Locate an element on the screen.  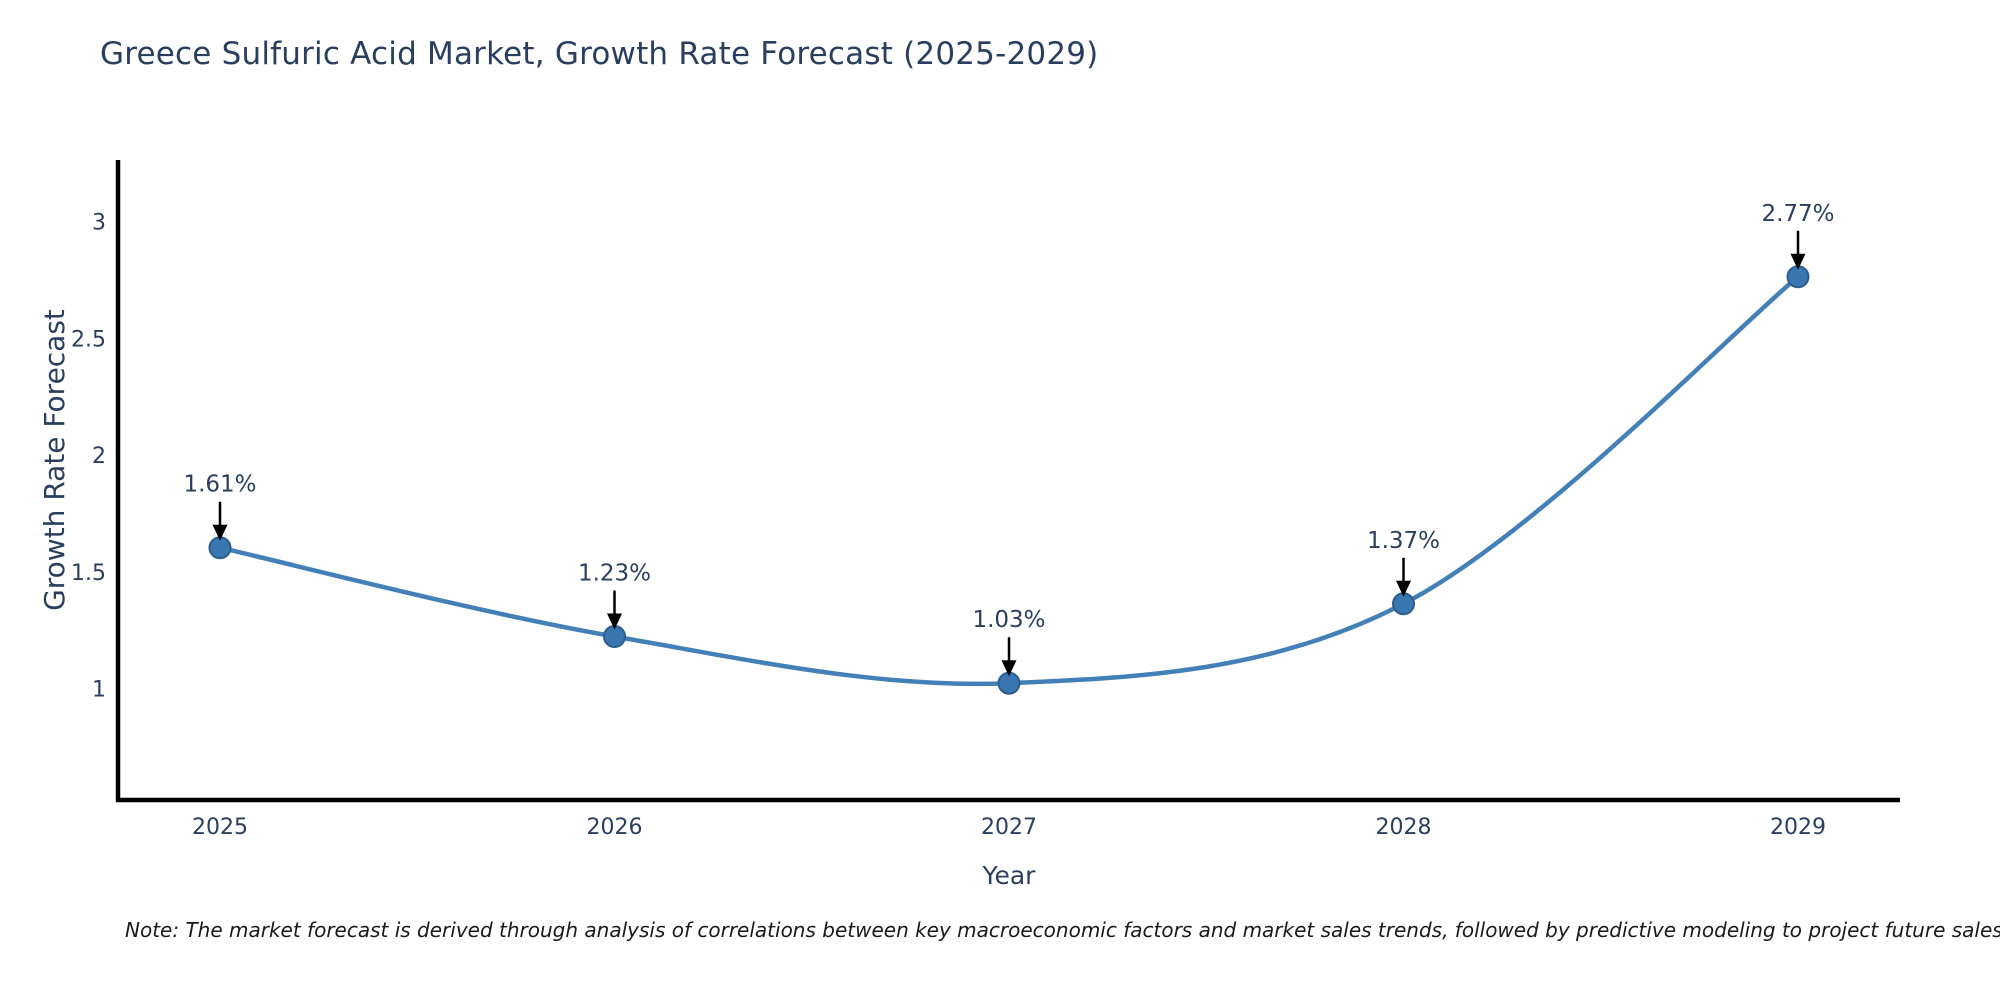
x-tick-label: 2025 is located at coordinates (220, 827).